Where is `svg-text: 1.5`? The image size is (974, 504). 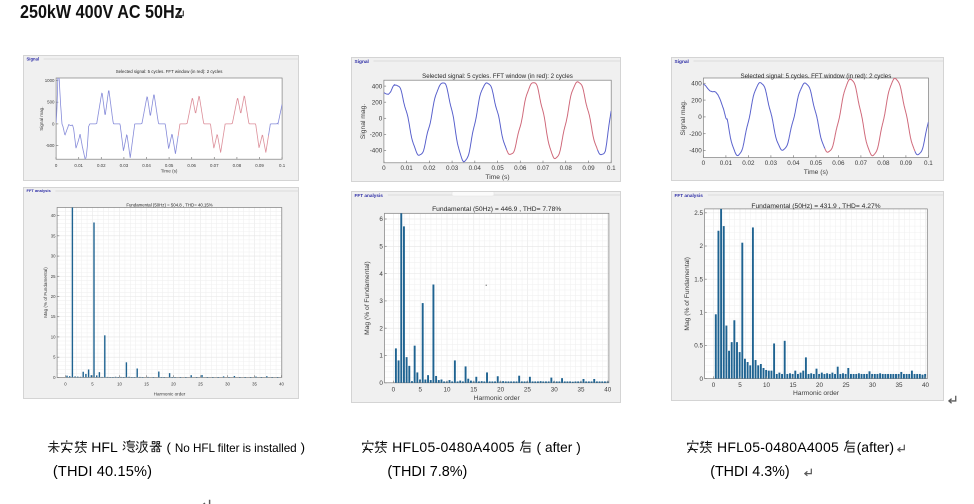 svg-text: 1.5 is located at coordinates (698, 279).